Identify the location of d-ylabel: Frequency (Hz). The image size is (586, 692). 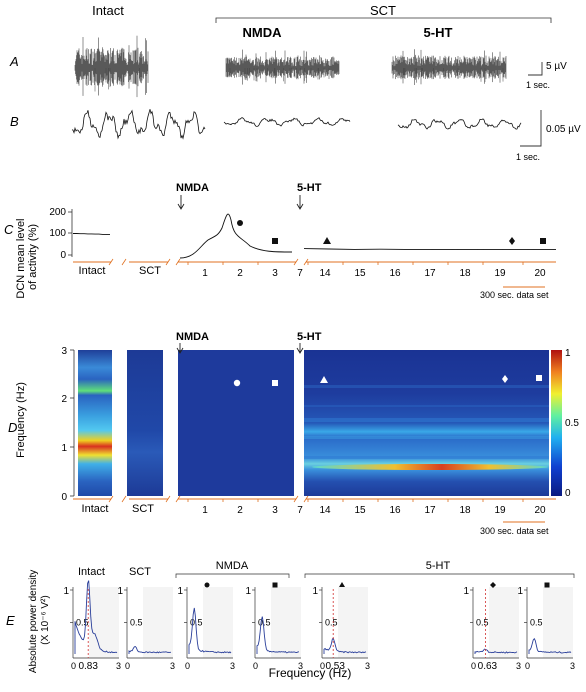
(21, 420).